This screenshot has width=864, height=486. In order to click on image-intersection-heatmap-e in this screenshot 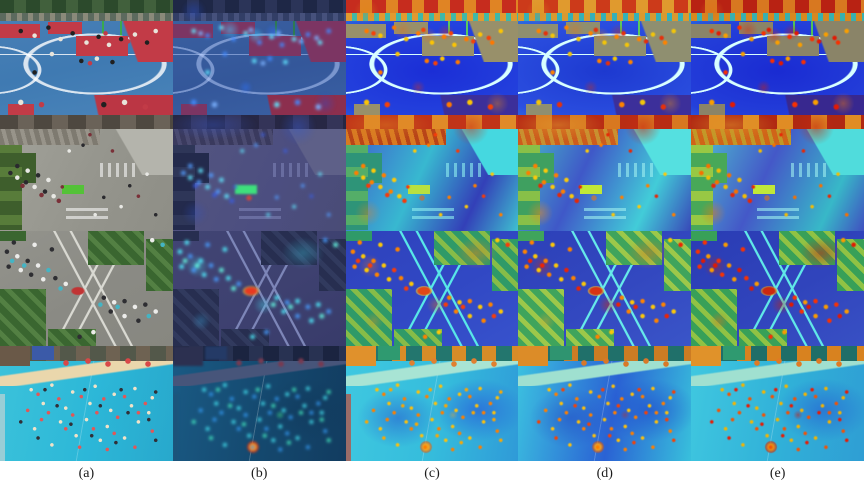, I will do `click(777, 288)`.